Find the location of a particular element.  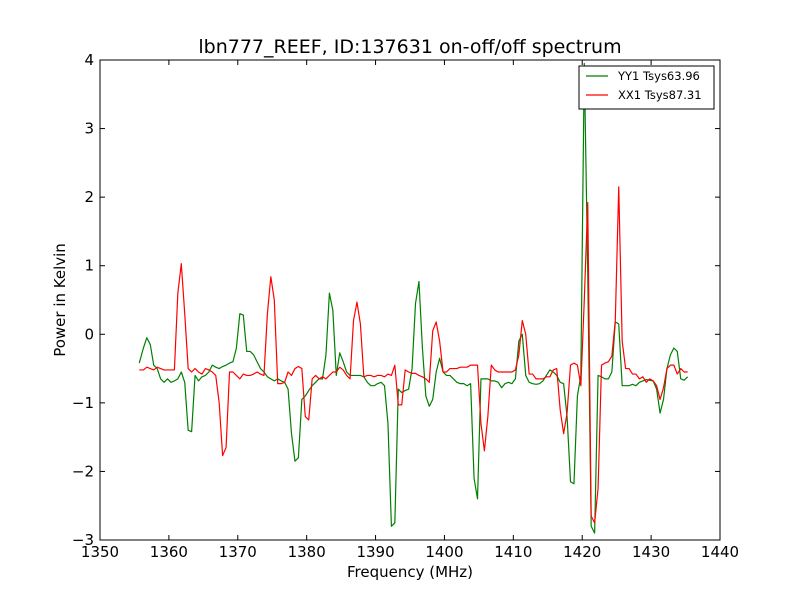

x-tick-label: 1350 is located at coordinates (100, 552).